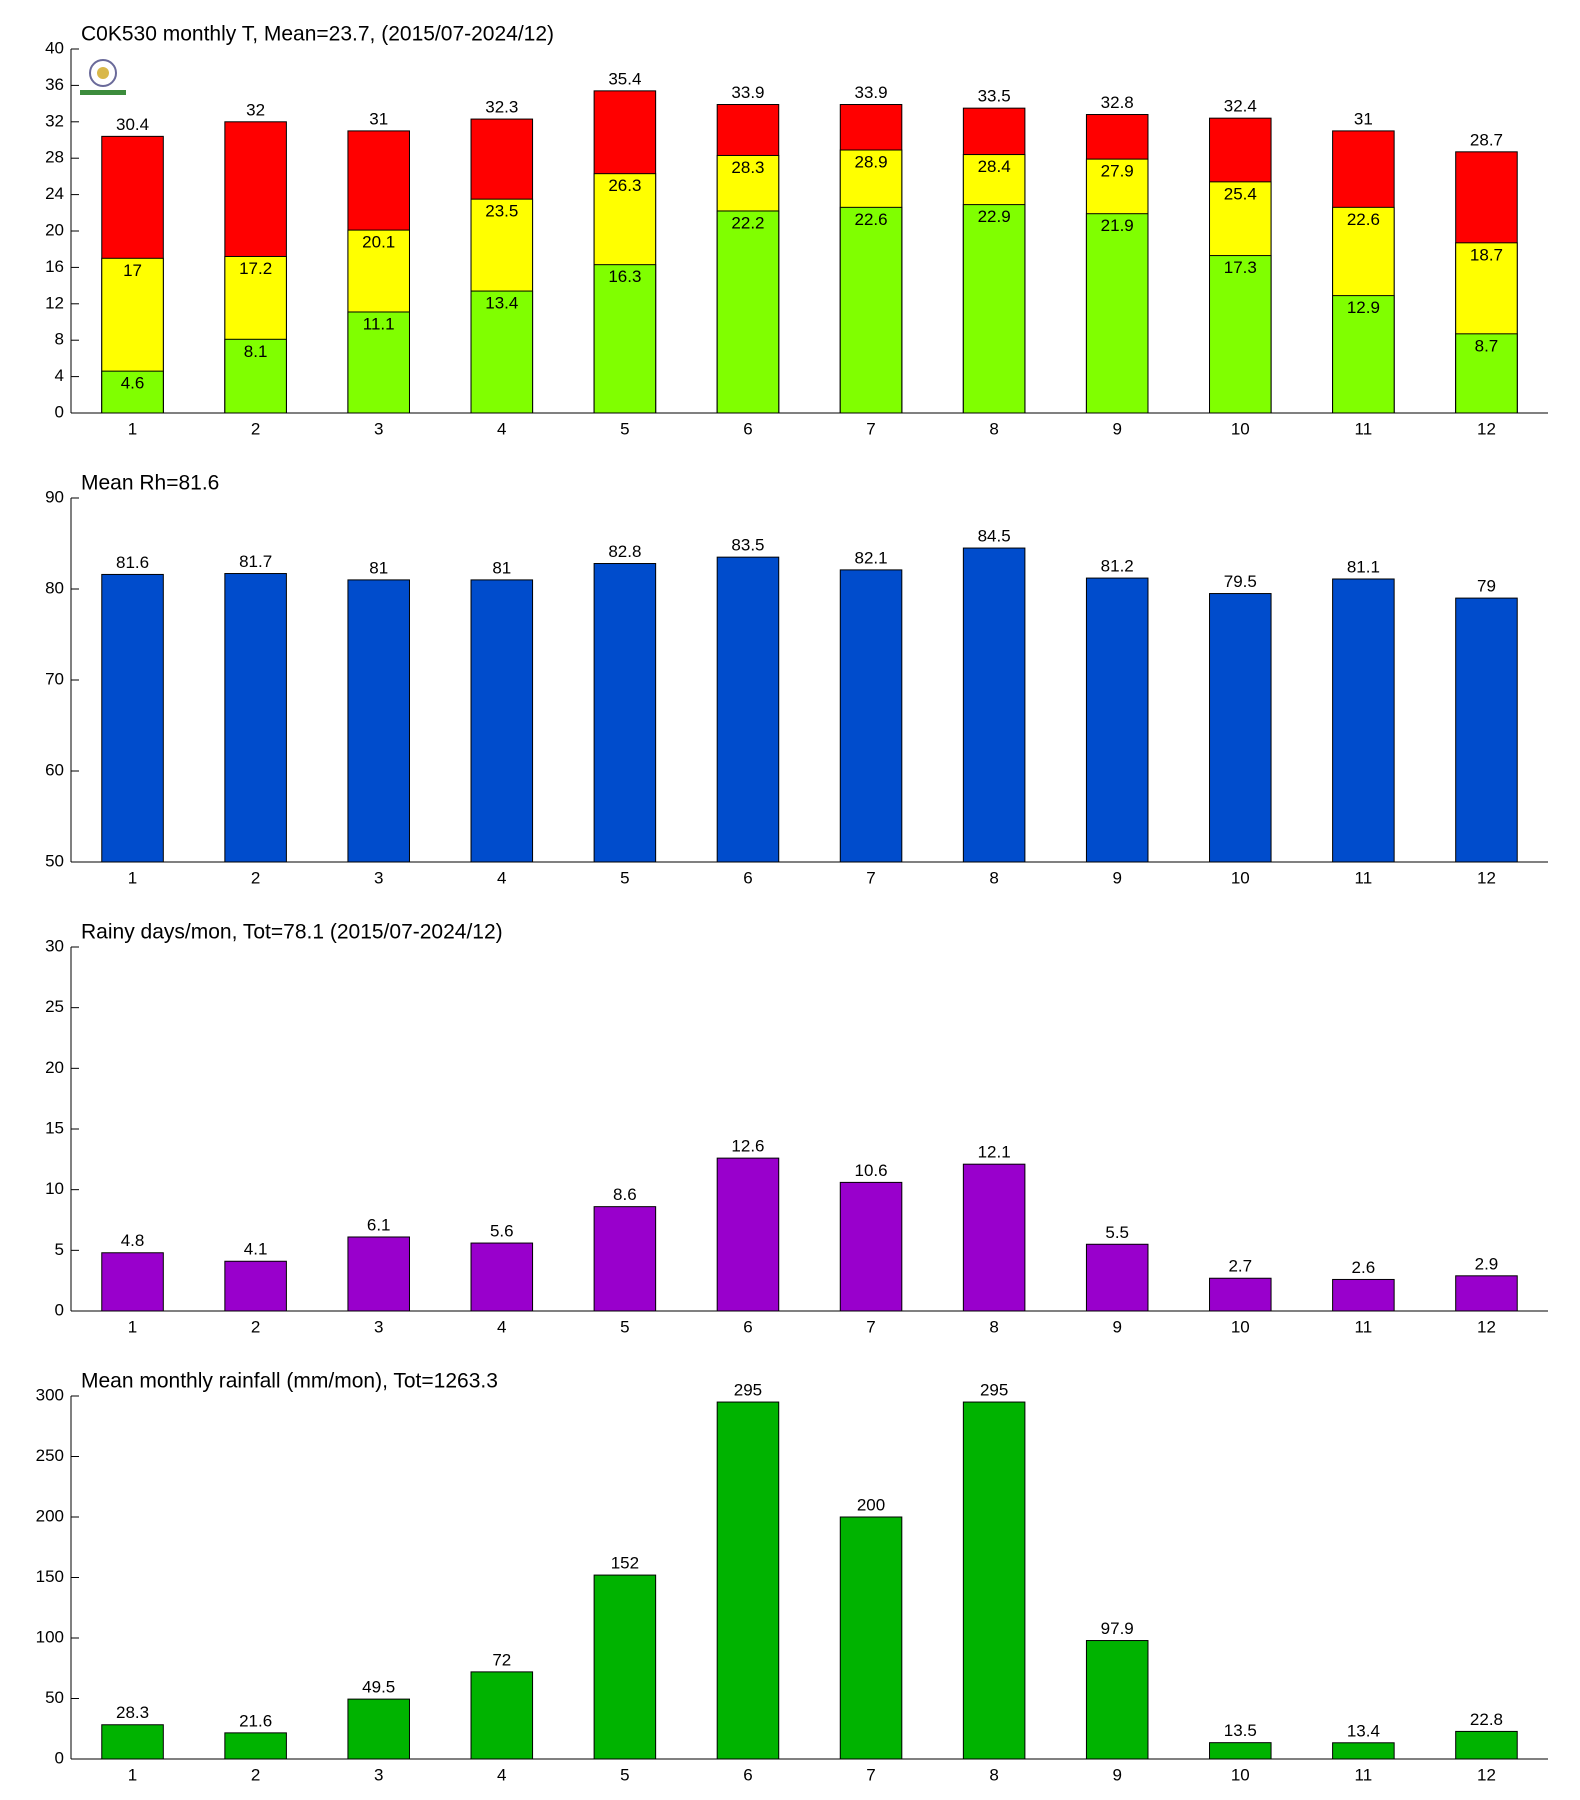 This screenshot has height=1800, width=1580. I want to click on data-label: 26.3, so click(624, 185).